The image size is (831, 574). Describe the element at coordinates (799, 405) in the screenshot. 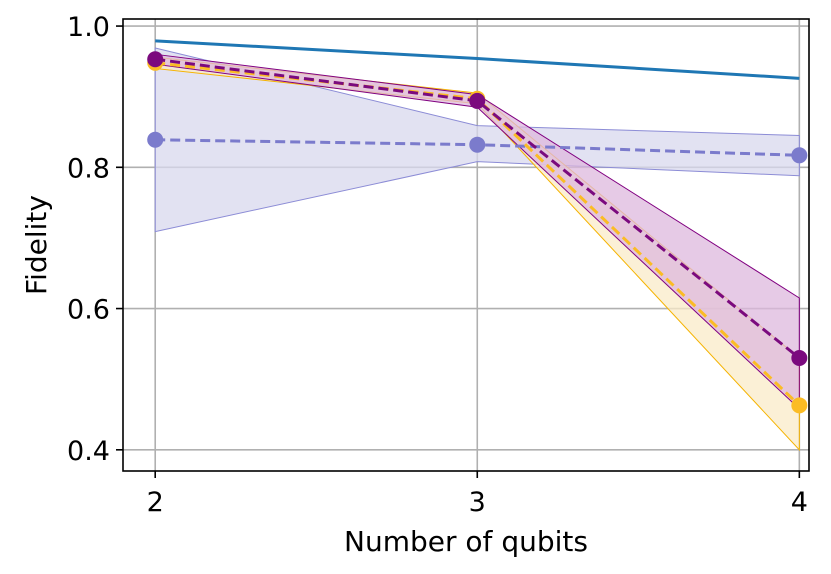

I see `series-2-point` at that location.